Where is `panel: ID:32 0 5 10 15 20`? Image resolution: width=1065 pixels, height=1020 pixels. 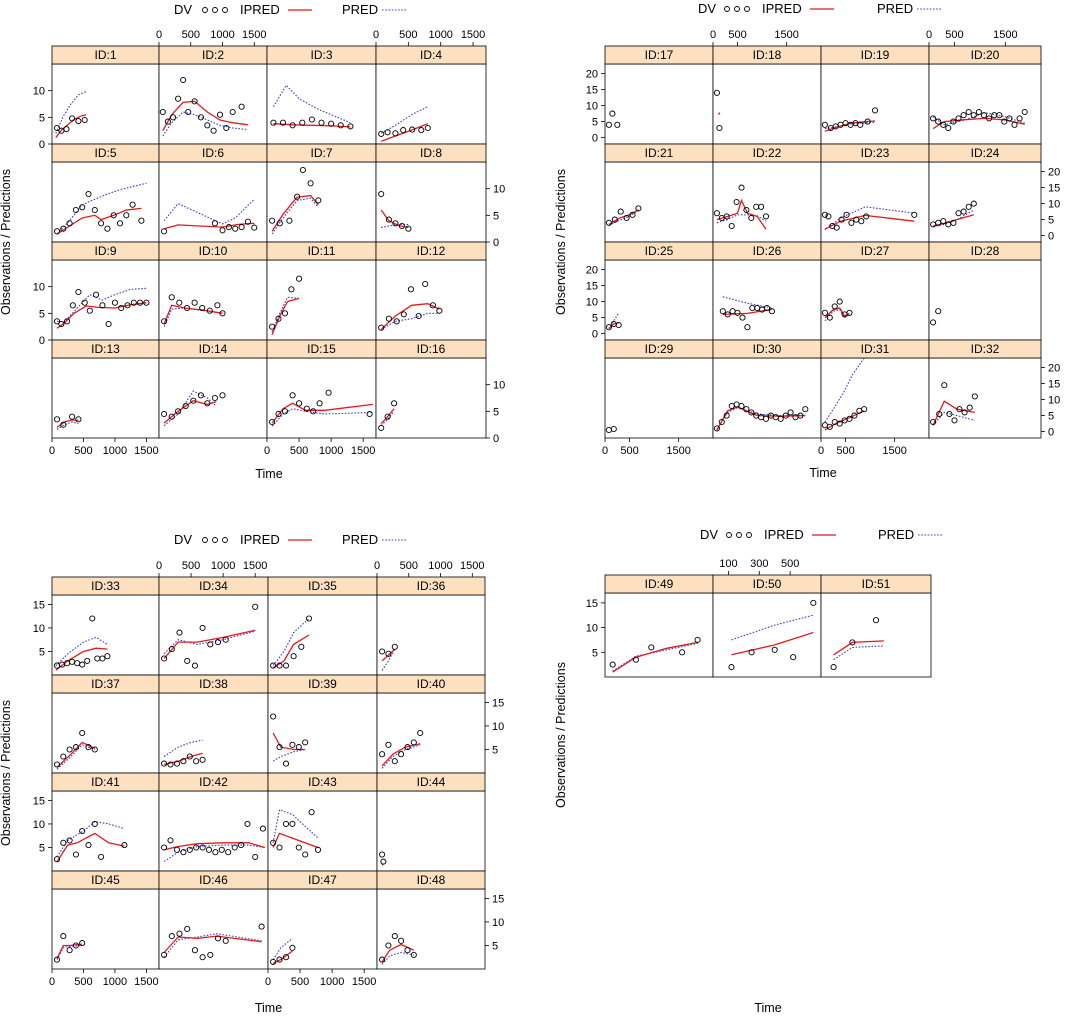
panel: ID:32 0 5 10 15 20 is located at coordinates (994, 389).